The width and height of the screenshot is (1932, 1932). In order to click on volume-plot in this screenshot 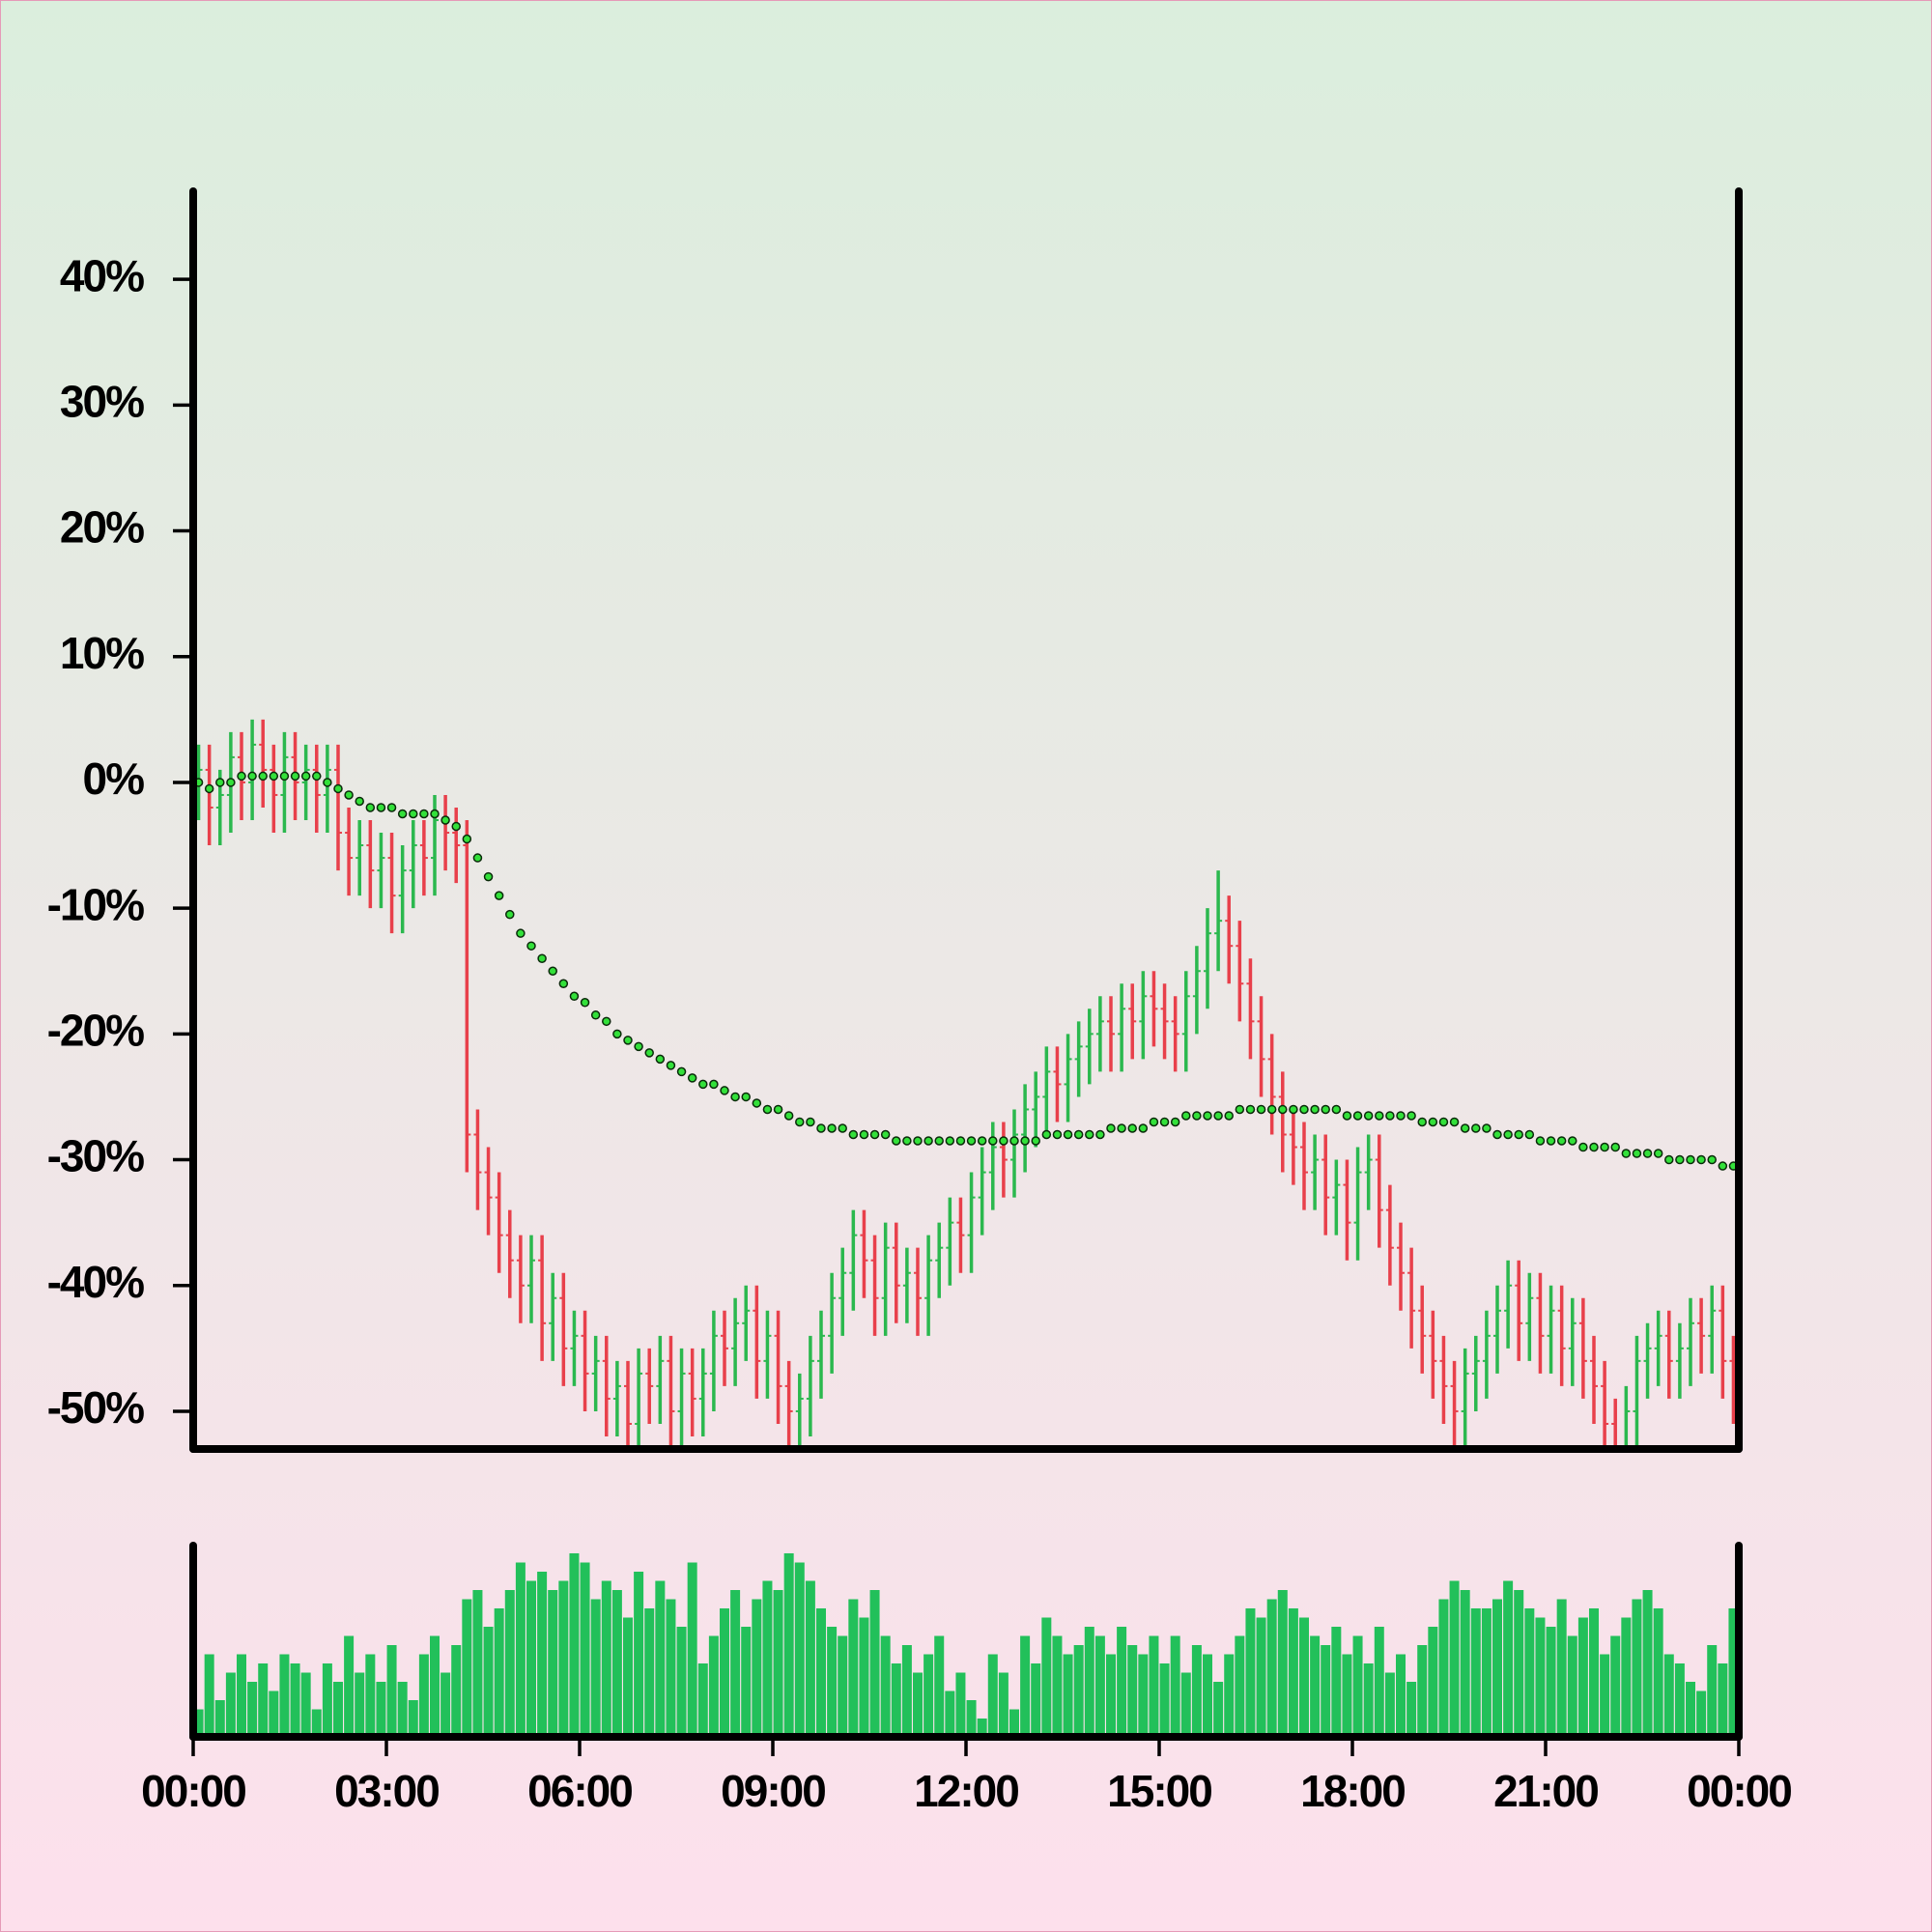, I will do `click(966, 1645)`.